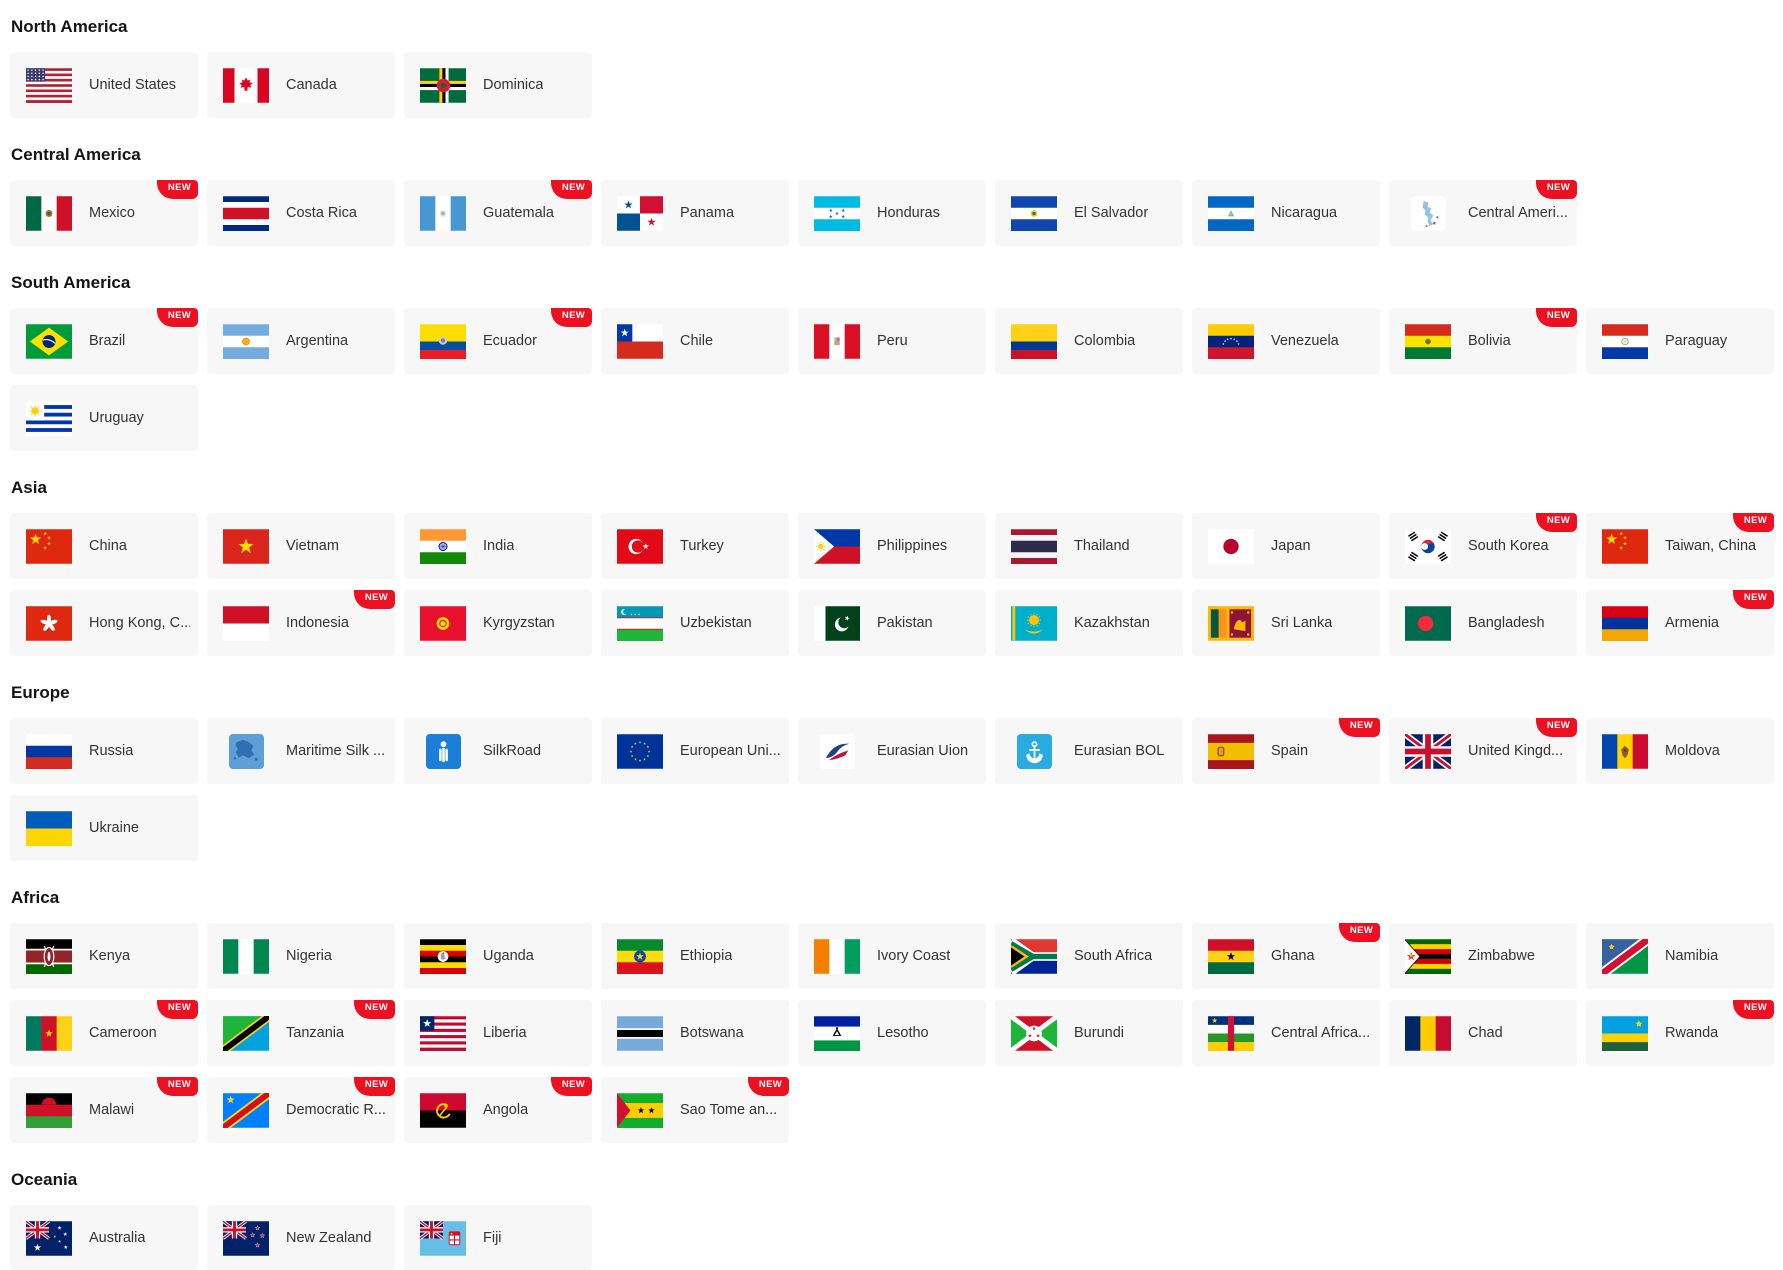  Describe the element at coordinates (1483, 341) in the screenshot. I see `country-card-bo: Bolivia NEW` at that location.